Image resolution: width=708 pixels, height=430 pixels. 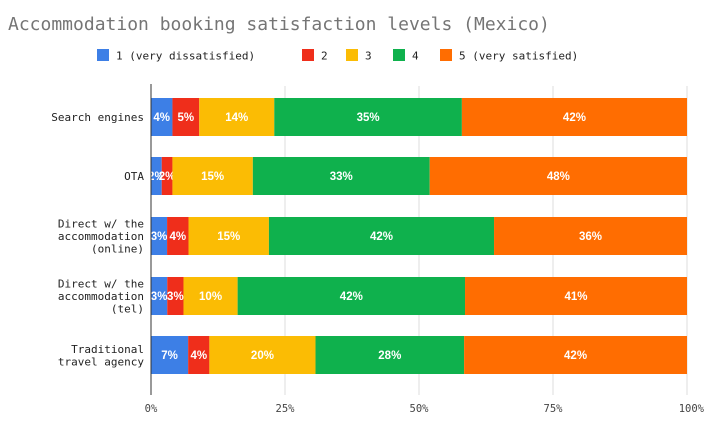 I want to click on data-label: 20%, so click(x=262, y=356).